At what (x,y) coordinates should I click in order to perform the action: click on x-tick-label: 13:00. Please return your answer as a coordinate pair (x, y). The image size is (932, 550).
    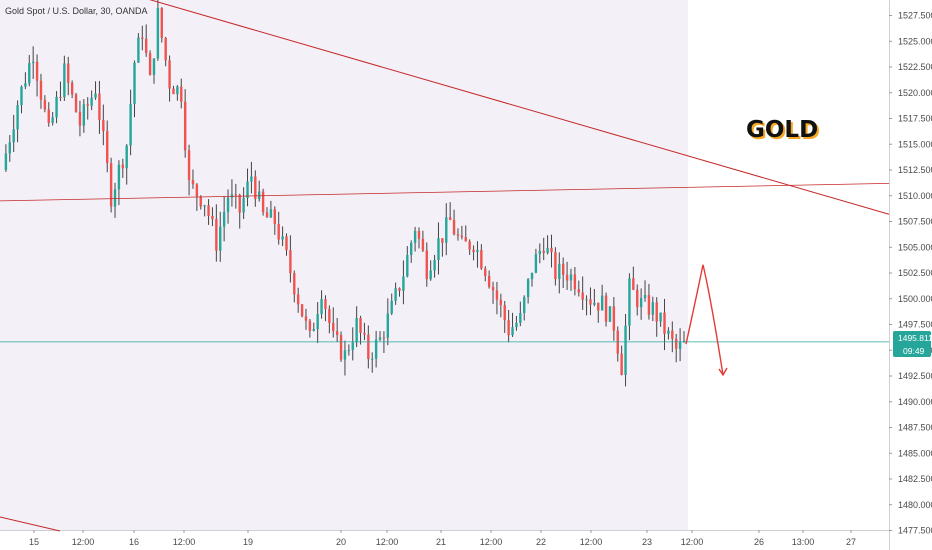
    Looking at the image, I should click on (803, 542).